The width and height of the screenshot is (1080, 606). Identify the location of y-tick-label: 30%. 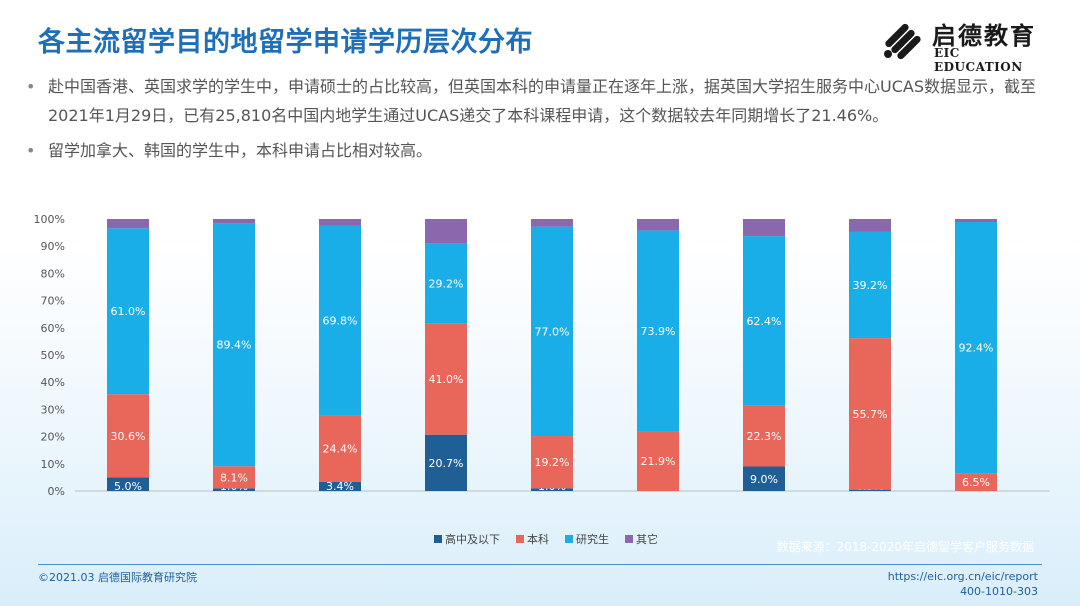
(53, 409).